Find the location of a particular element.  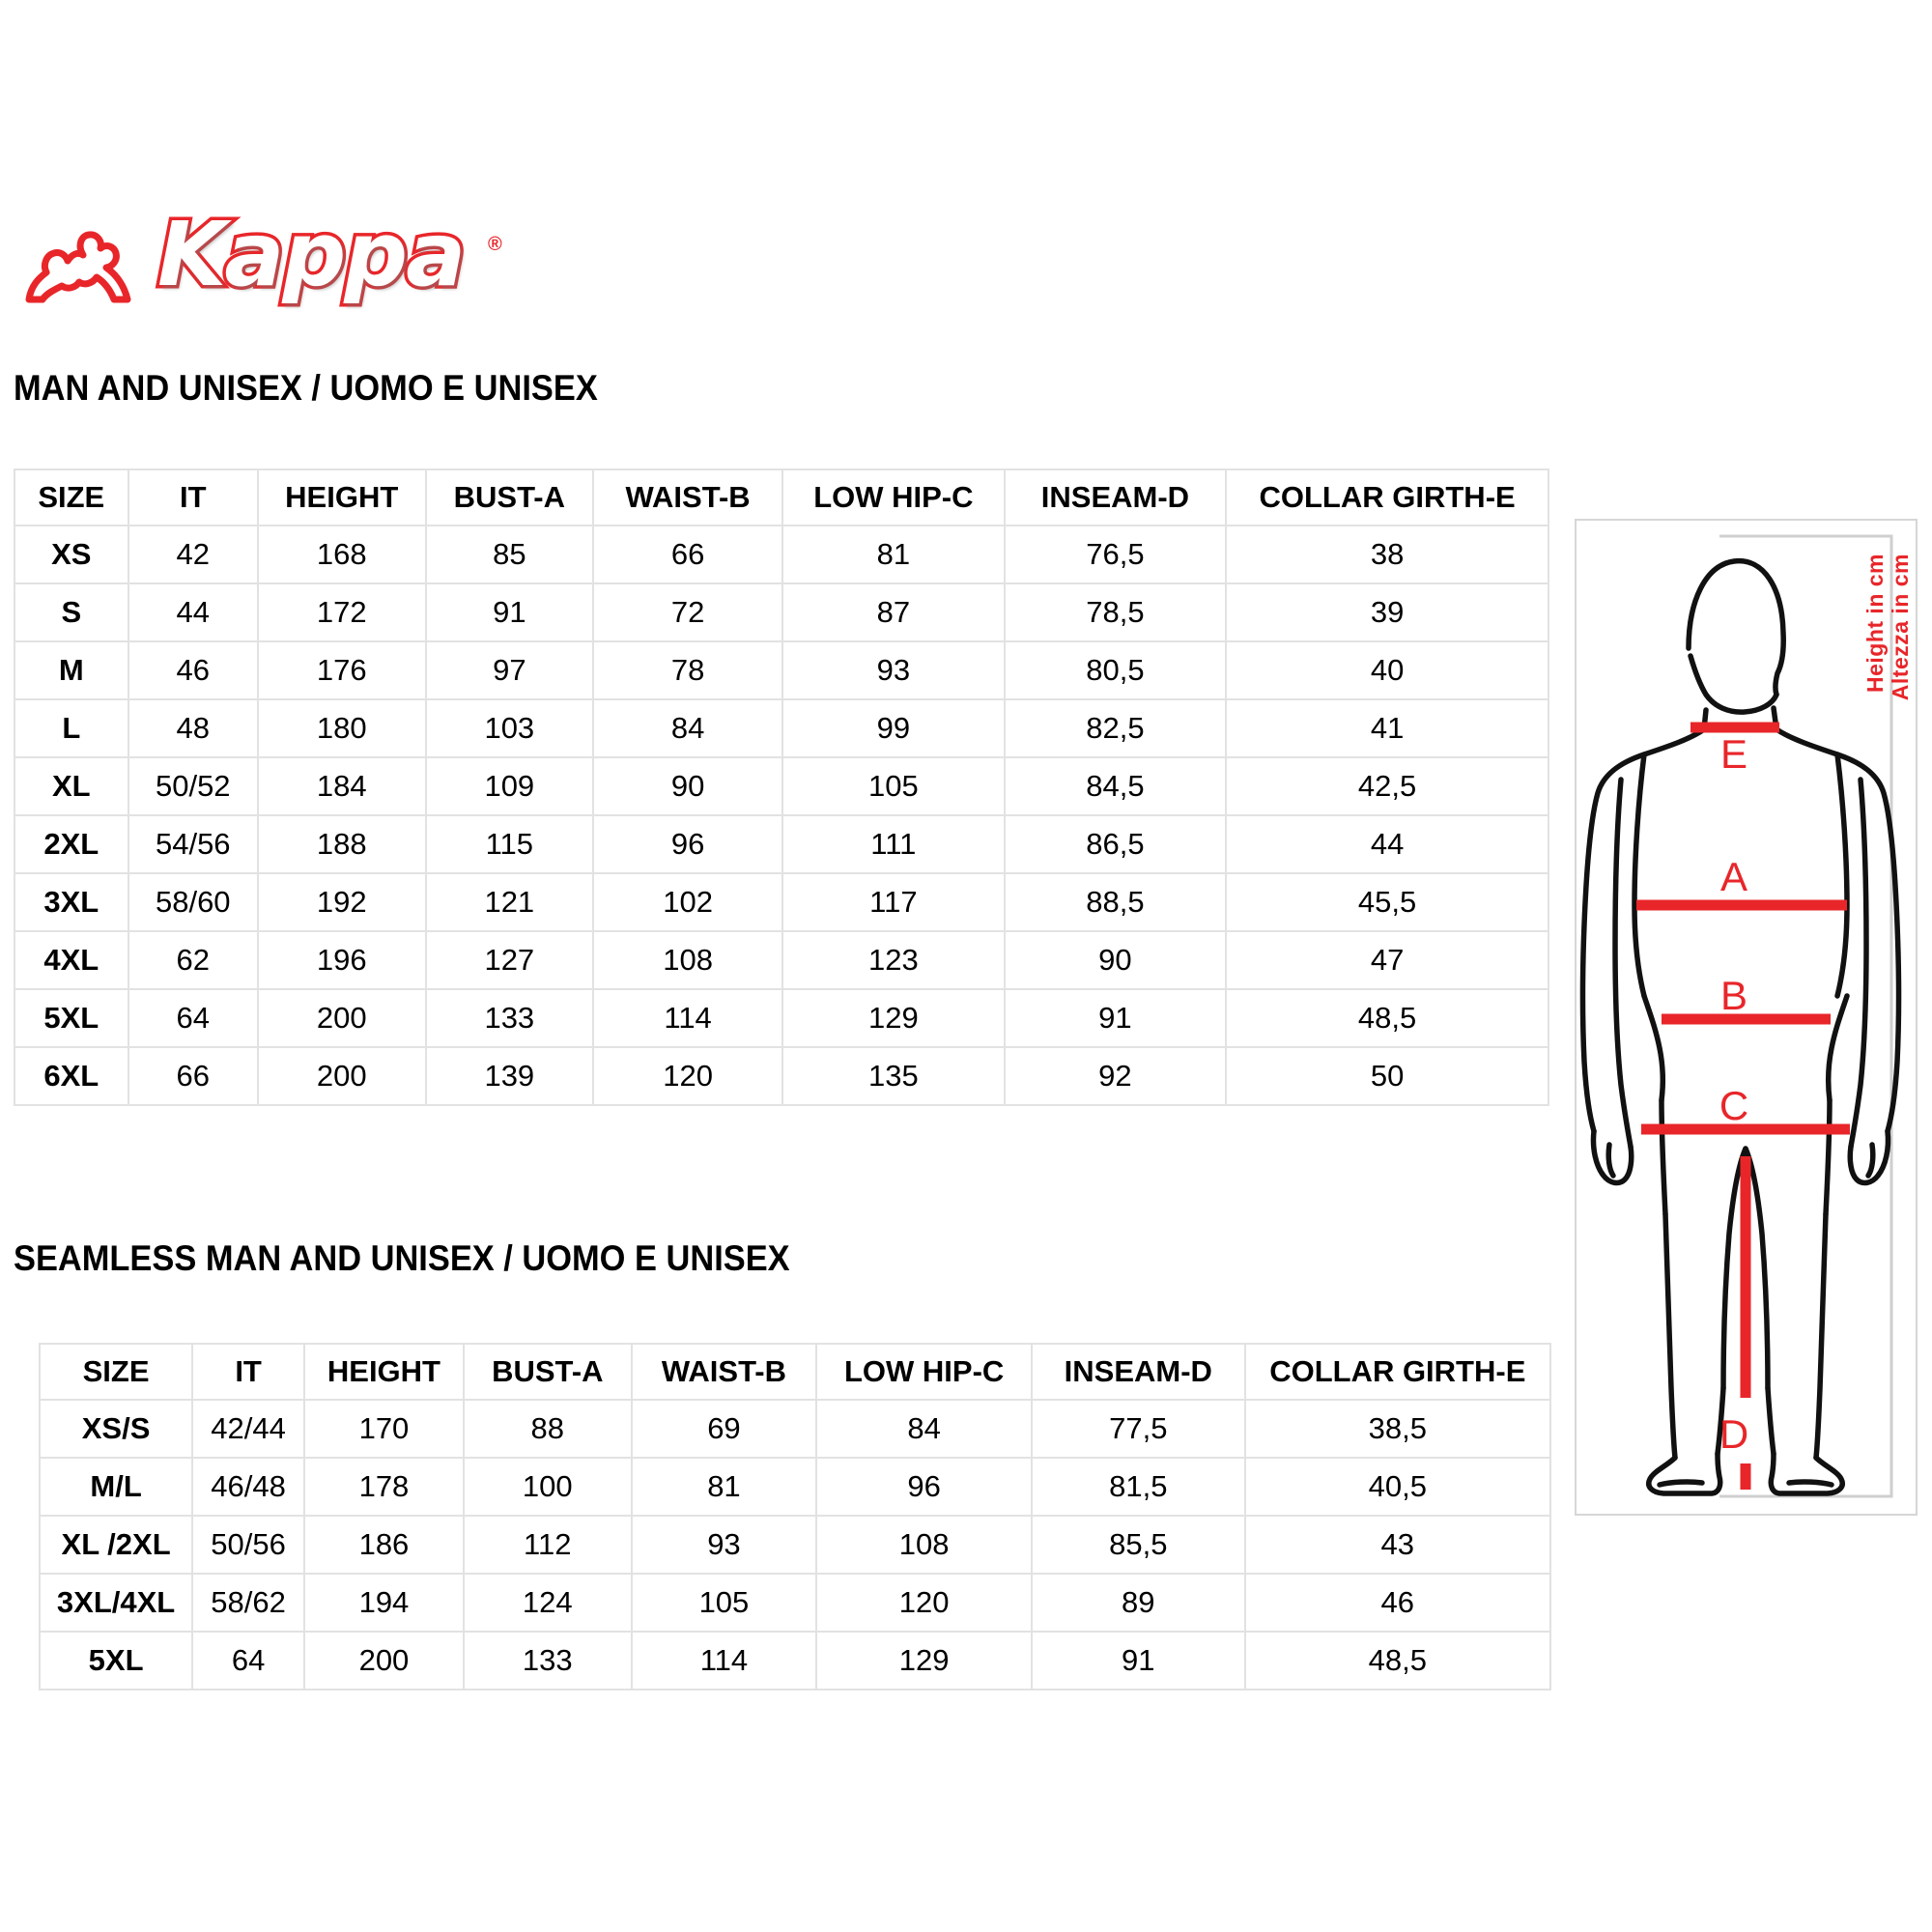

cell-low-hip: 99 is located at coordinates (893, 728).